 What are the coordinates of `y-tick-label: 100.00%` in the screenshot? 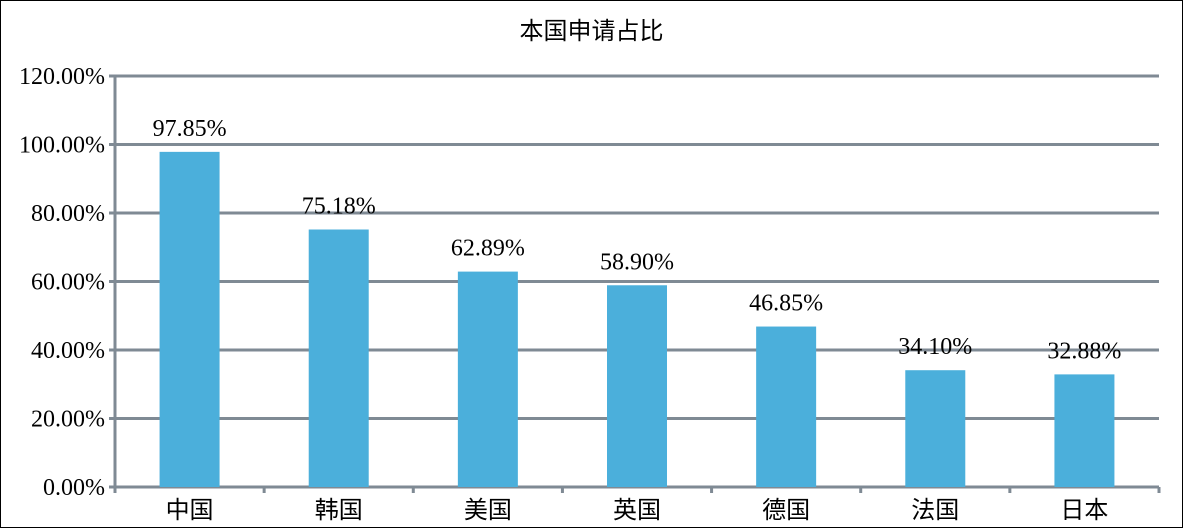 It's located at (62, 146).